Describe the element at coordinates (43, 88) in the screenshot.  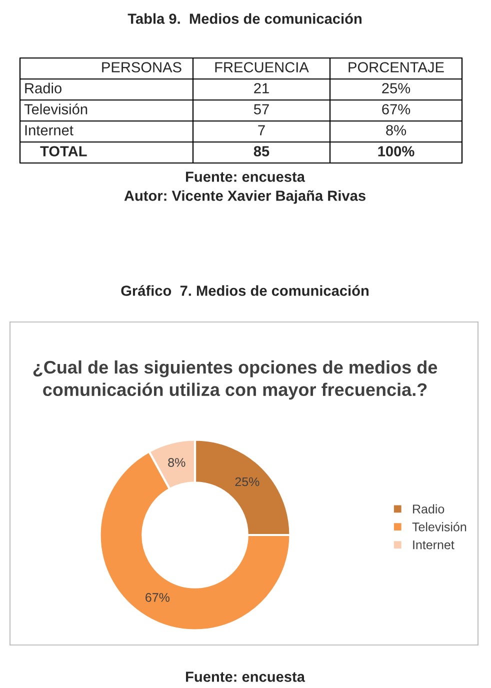
I see `text: Radio` at that location.